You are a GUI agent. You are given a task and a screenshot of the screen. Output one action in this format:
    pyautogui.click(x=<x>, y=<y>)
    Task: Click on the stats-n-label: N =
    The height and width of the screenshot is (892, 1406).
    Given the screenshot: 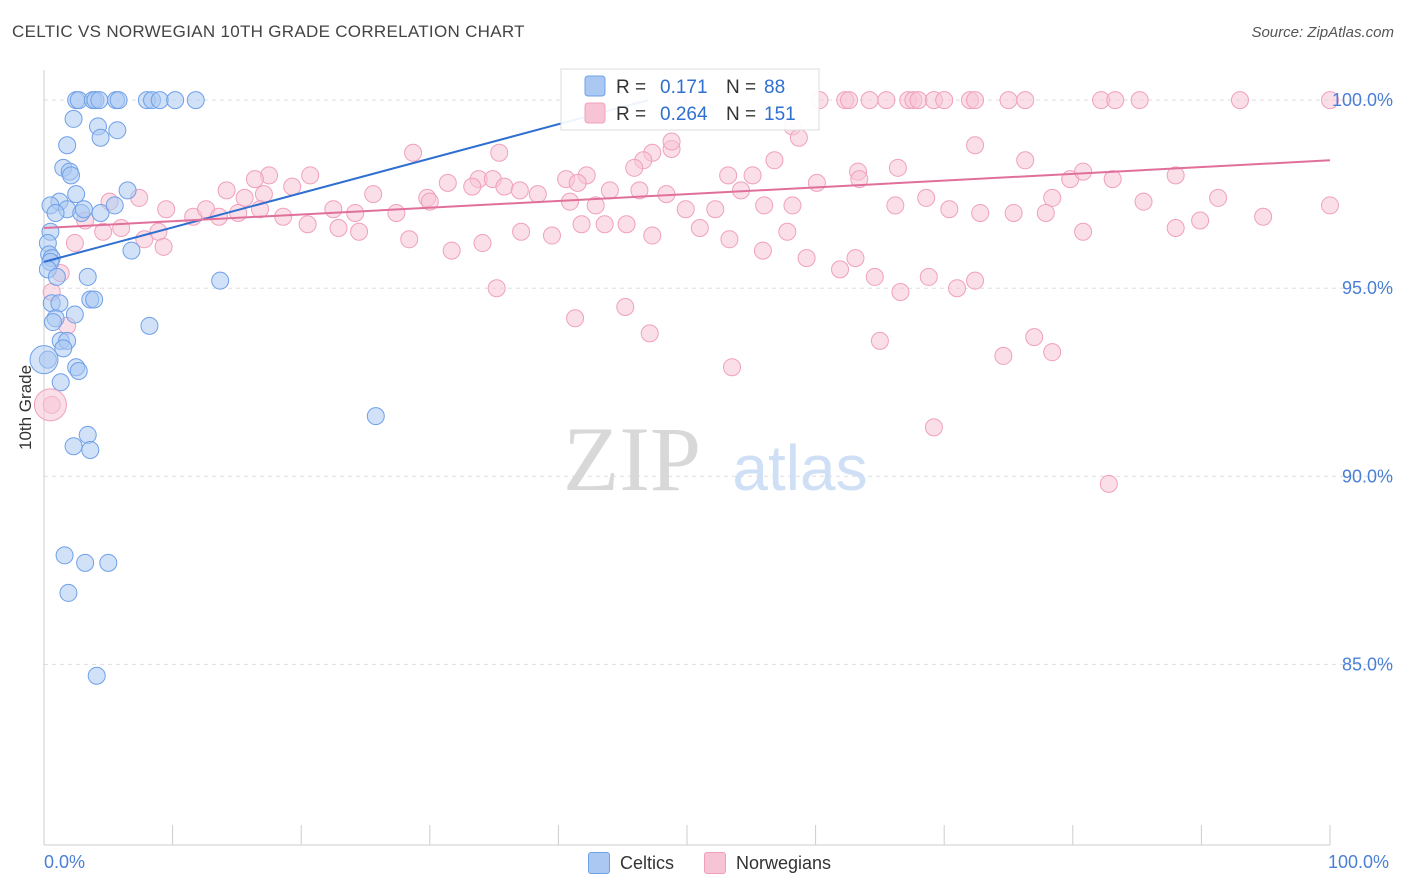 What is the action you would take?
    pyautogui.click(x=741, y=114)
    